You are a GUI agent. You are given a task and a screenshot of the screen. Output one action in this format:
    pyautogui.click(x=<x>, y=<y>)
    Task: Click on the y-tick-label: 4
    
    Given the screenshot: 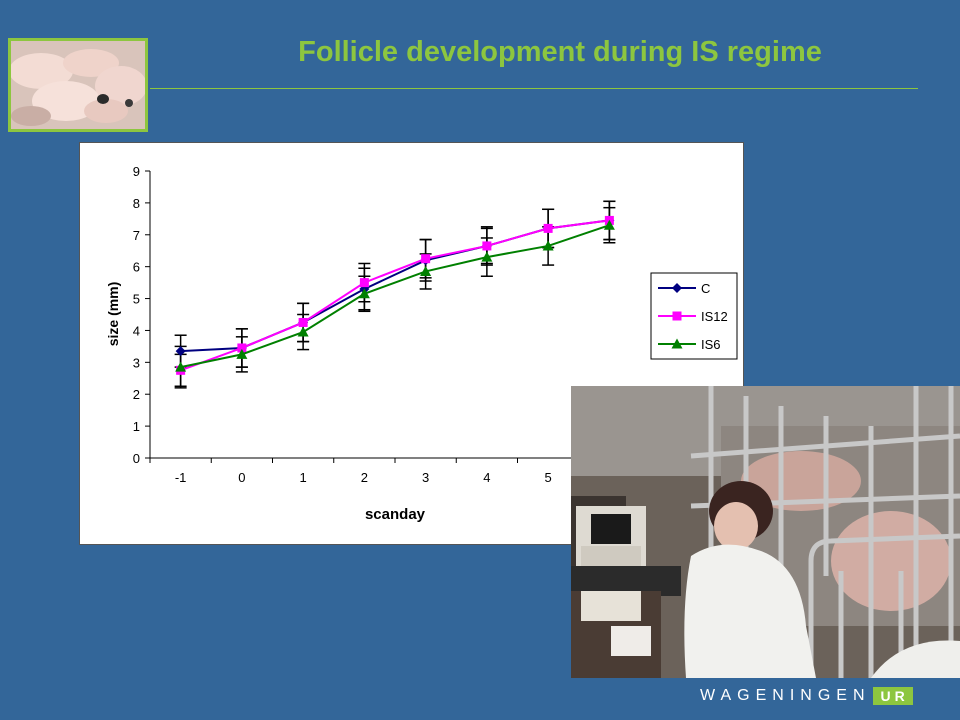 What is the action you would take?
    pyautogui.click(x=136, y=330)
    